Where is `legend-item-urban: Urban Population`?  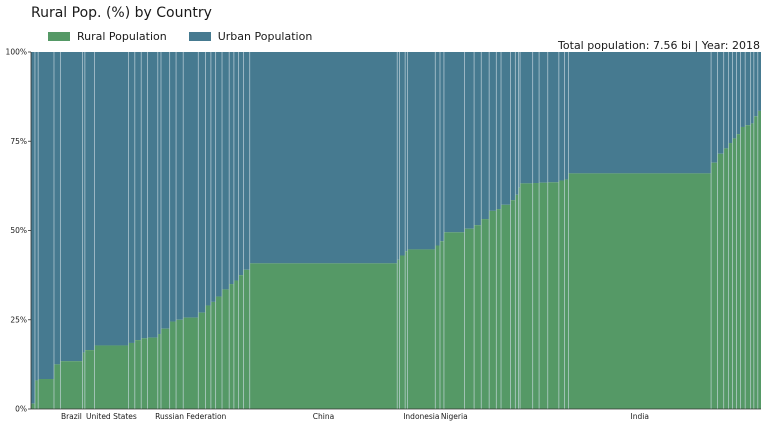 legend-item-urban: Urban Population is located at coordinates (250, 36).